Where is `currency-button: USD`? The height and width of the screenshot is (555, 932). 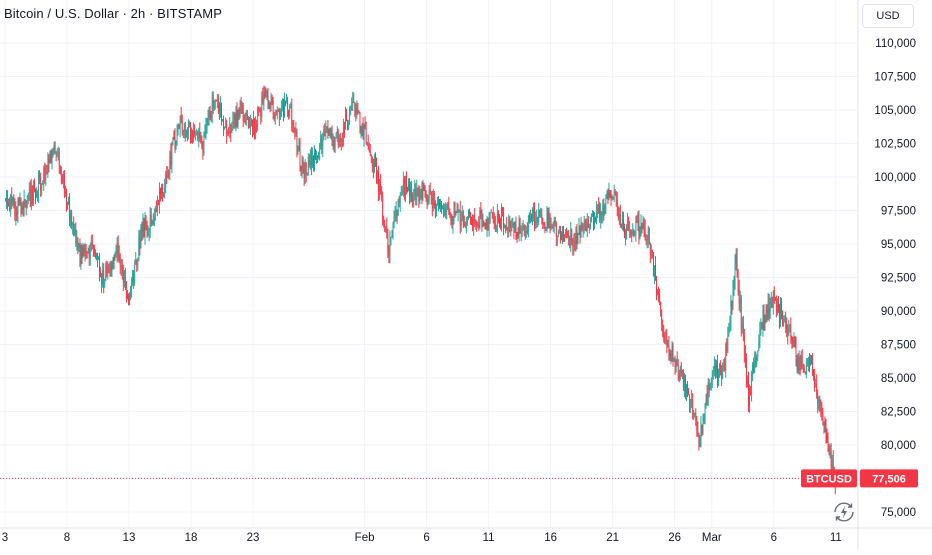
currency-button: USD is located at coordinates (888, 16).